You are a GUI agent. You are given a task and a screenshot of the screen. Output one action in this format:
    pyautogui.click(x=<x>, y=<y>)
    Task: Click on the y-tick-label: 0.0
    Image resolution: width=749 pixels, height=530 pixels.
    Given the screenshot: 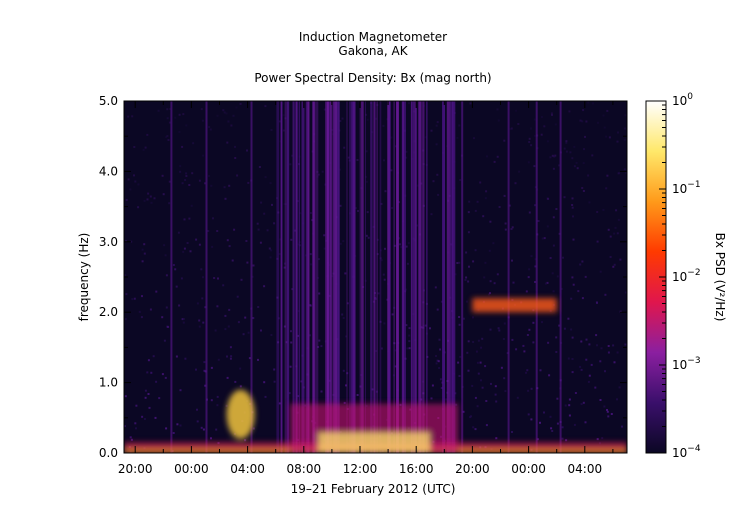 What is the action you would take?
    pyautogui.click(x=108, y=453)
    